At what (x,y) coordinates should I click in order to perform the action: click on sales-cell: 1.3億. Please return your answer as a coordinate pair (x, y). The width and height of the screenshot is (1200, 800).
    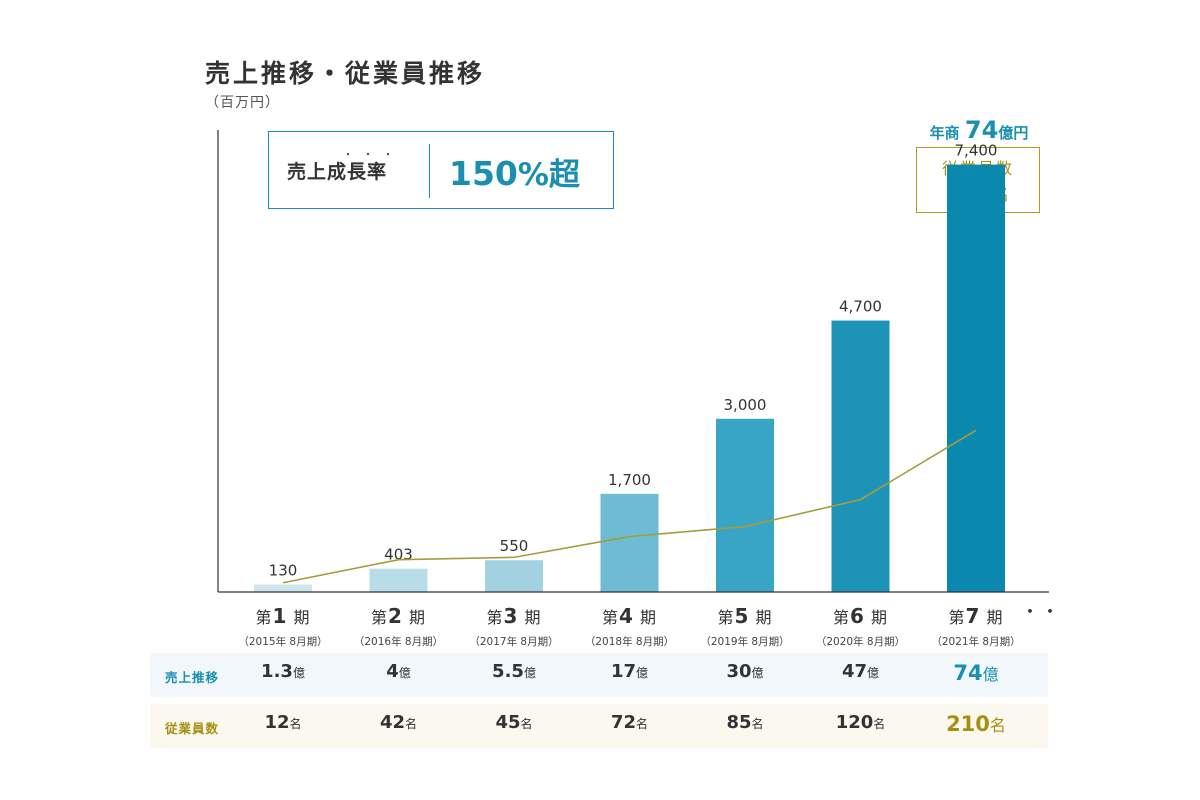
    Looking at the image, I should click on (283, 671).